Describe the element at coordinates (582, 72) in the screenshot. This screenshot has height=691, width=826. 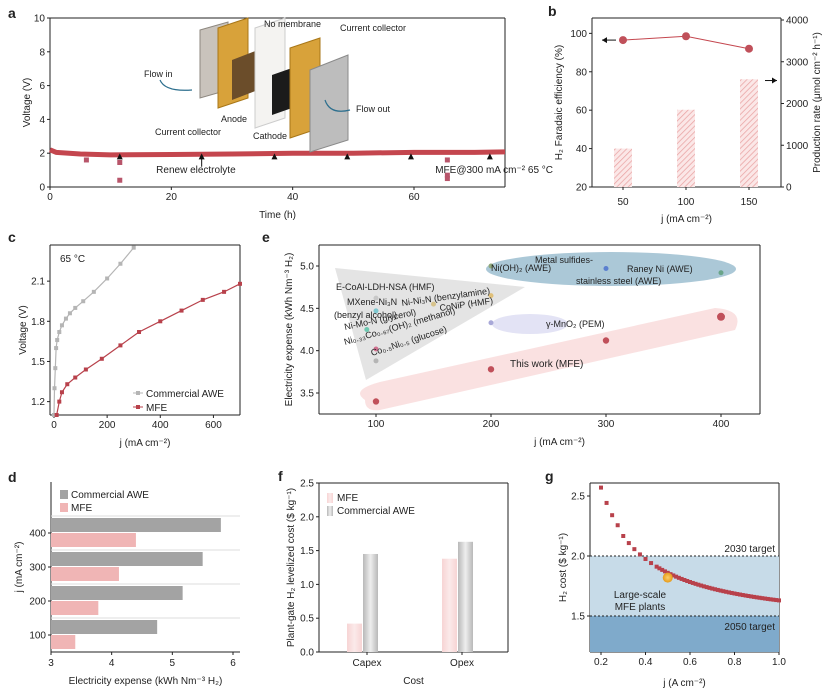
I see `y-tick-label: 80` at that location.